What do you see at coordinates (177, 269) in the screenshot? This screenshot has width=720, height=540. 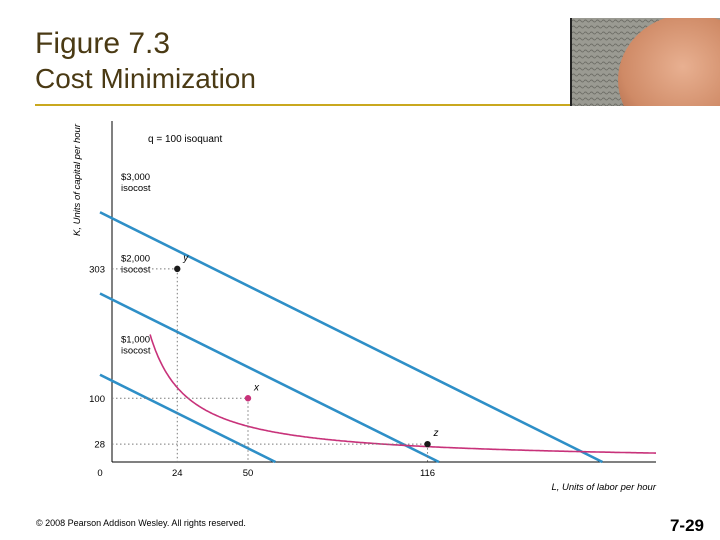 I see `point-y` at bounding box center [177, 269].